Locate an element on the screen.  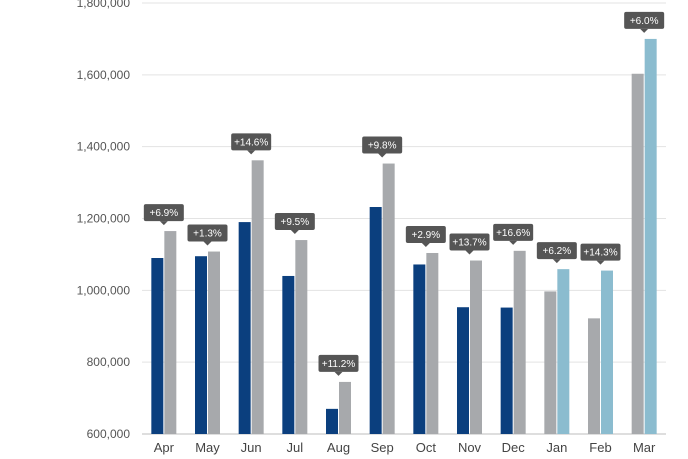
x-tick-label: Oct is located at coordinates (426, 447).